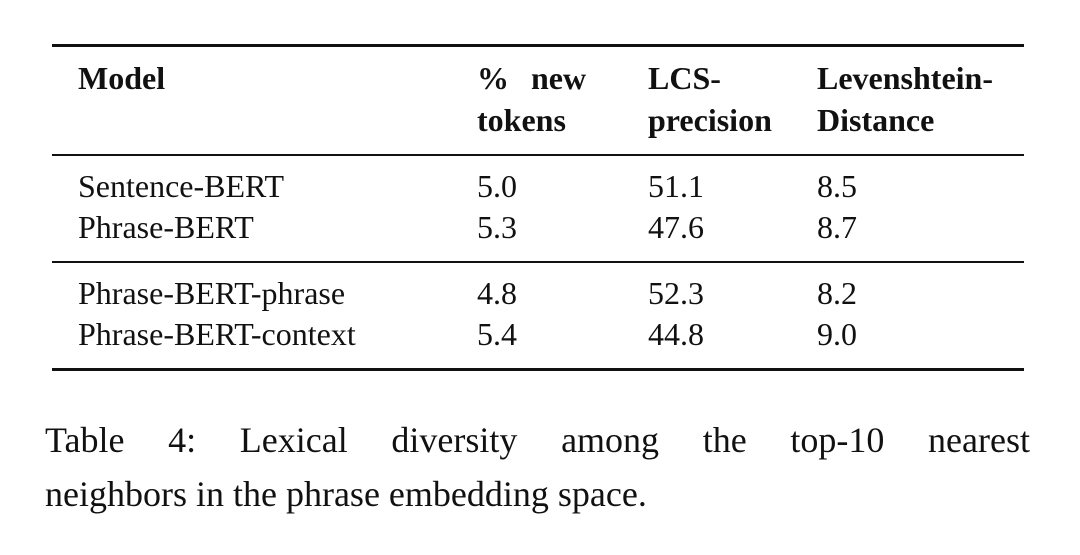 Image resolution: width=1080 pixels, height=555 pixels. What do you see at coordinates (532, 78) in the screenshot?
I see `header-cell: % new` at bounding box center [532, 78].